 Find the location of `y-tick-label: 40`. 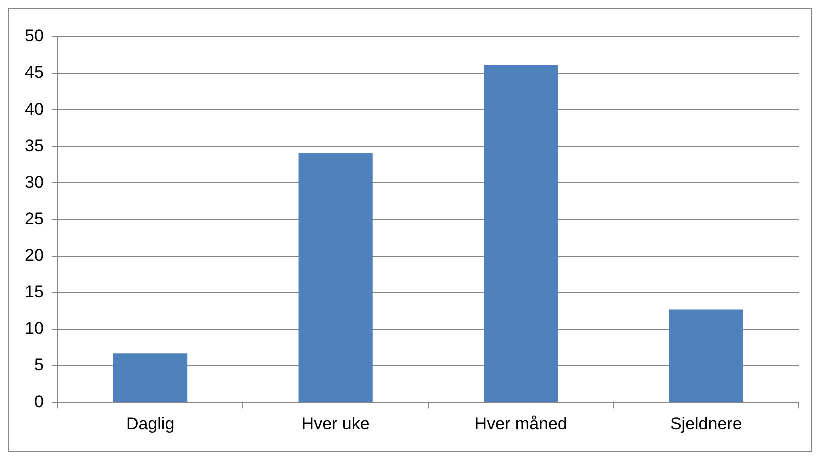

y-tick-label: 40 is located at coordinates (34, 109).